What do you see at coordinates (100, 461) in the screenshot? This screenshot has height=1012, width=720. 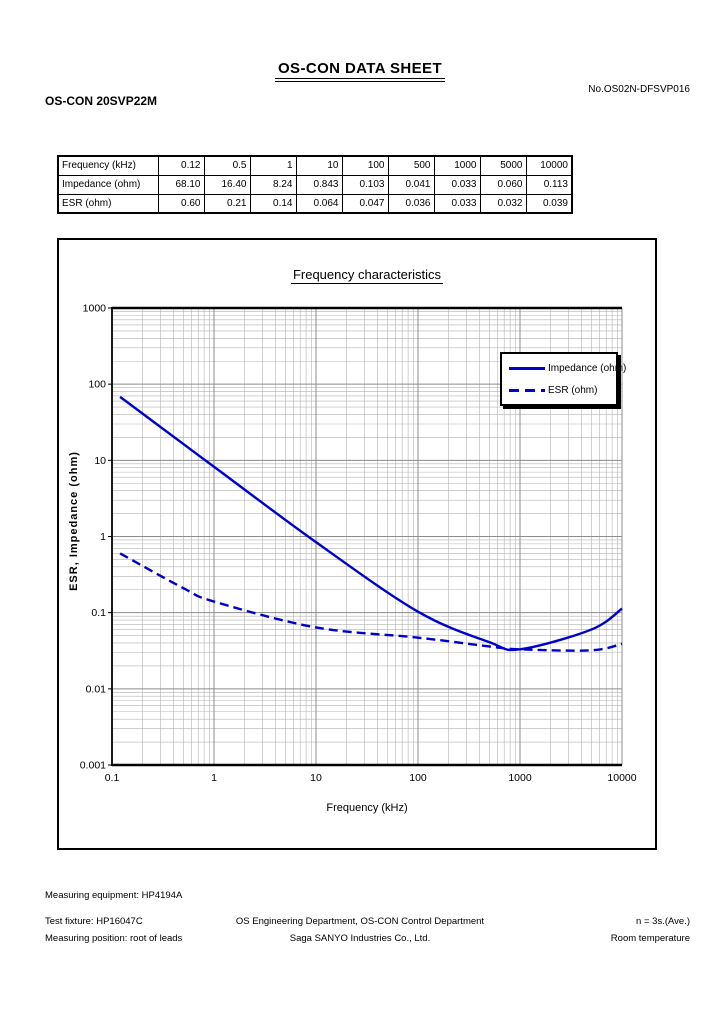 I see `y-tick-label: 10` at bounding box center [100, 461].